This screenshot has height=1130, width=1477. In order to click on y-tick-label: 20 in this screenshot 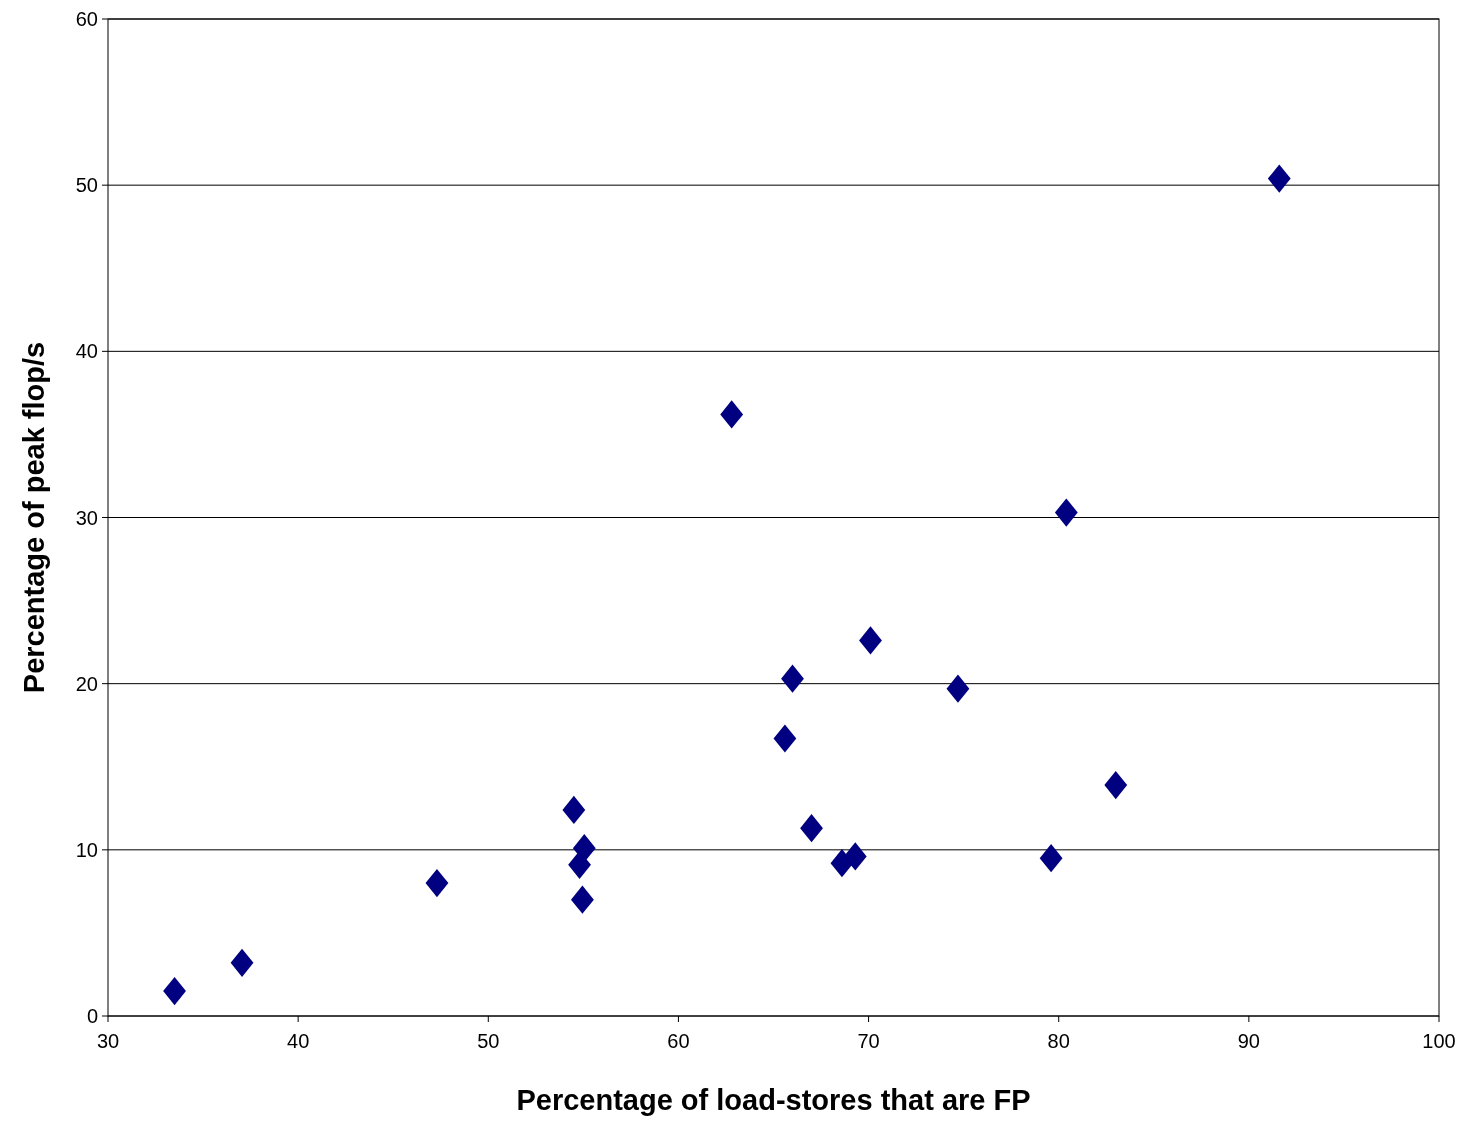, I will do `click(86, 683)`.